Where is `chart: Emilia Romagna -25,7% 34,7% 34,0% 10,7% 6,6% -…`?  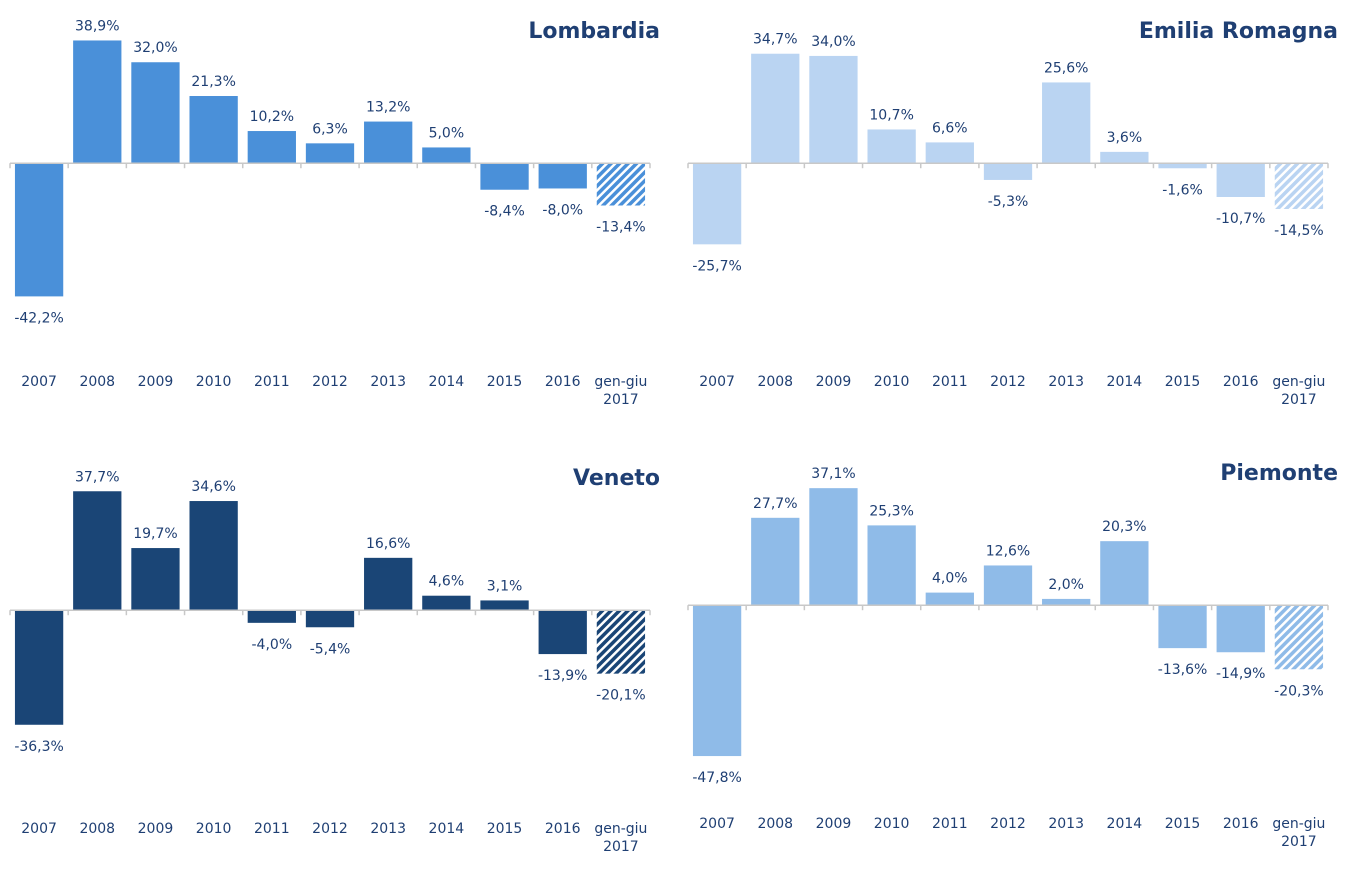
chart: Emilia Romagna -25,7% 34,7% 34,0% 10,7% 6,6% -… is located at coordinates (1012, 146).